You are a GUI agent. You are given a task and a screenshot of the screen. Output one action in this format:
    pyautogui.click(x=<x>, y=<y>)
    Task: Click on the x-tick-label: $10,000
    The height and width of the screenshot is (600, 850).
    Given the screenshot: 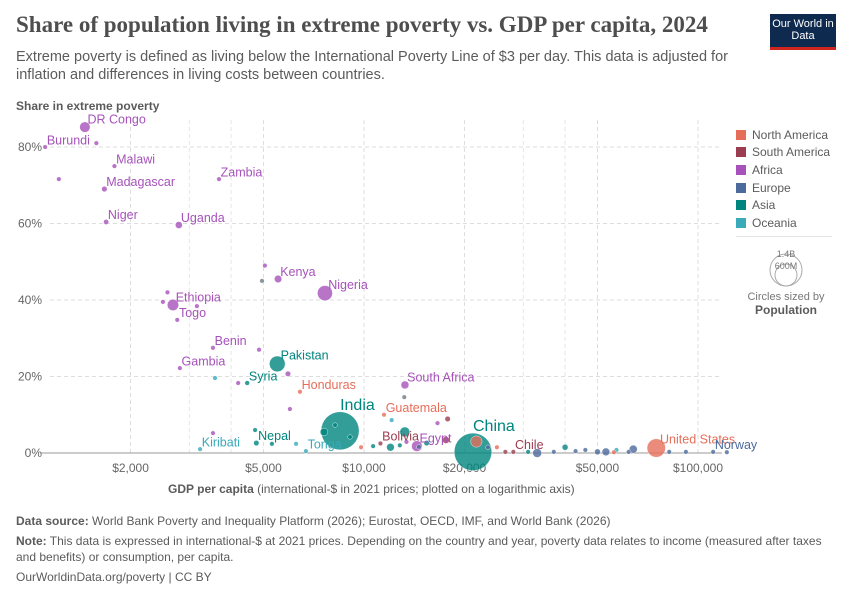 What is the action you would take?
    pyautogui.click(x=364, y=468)
    